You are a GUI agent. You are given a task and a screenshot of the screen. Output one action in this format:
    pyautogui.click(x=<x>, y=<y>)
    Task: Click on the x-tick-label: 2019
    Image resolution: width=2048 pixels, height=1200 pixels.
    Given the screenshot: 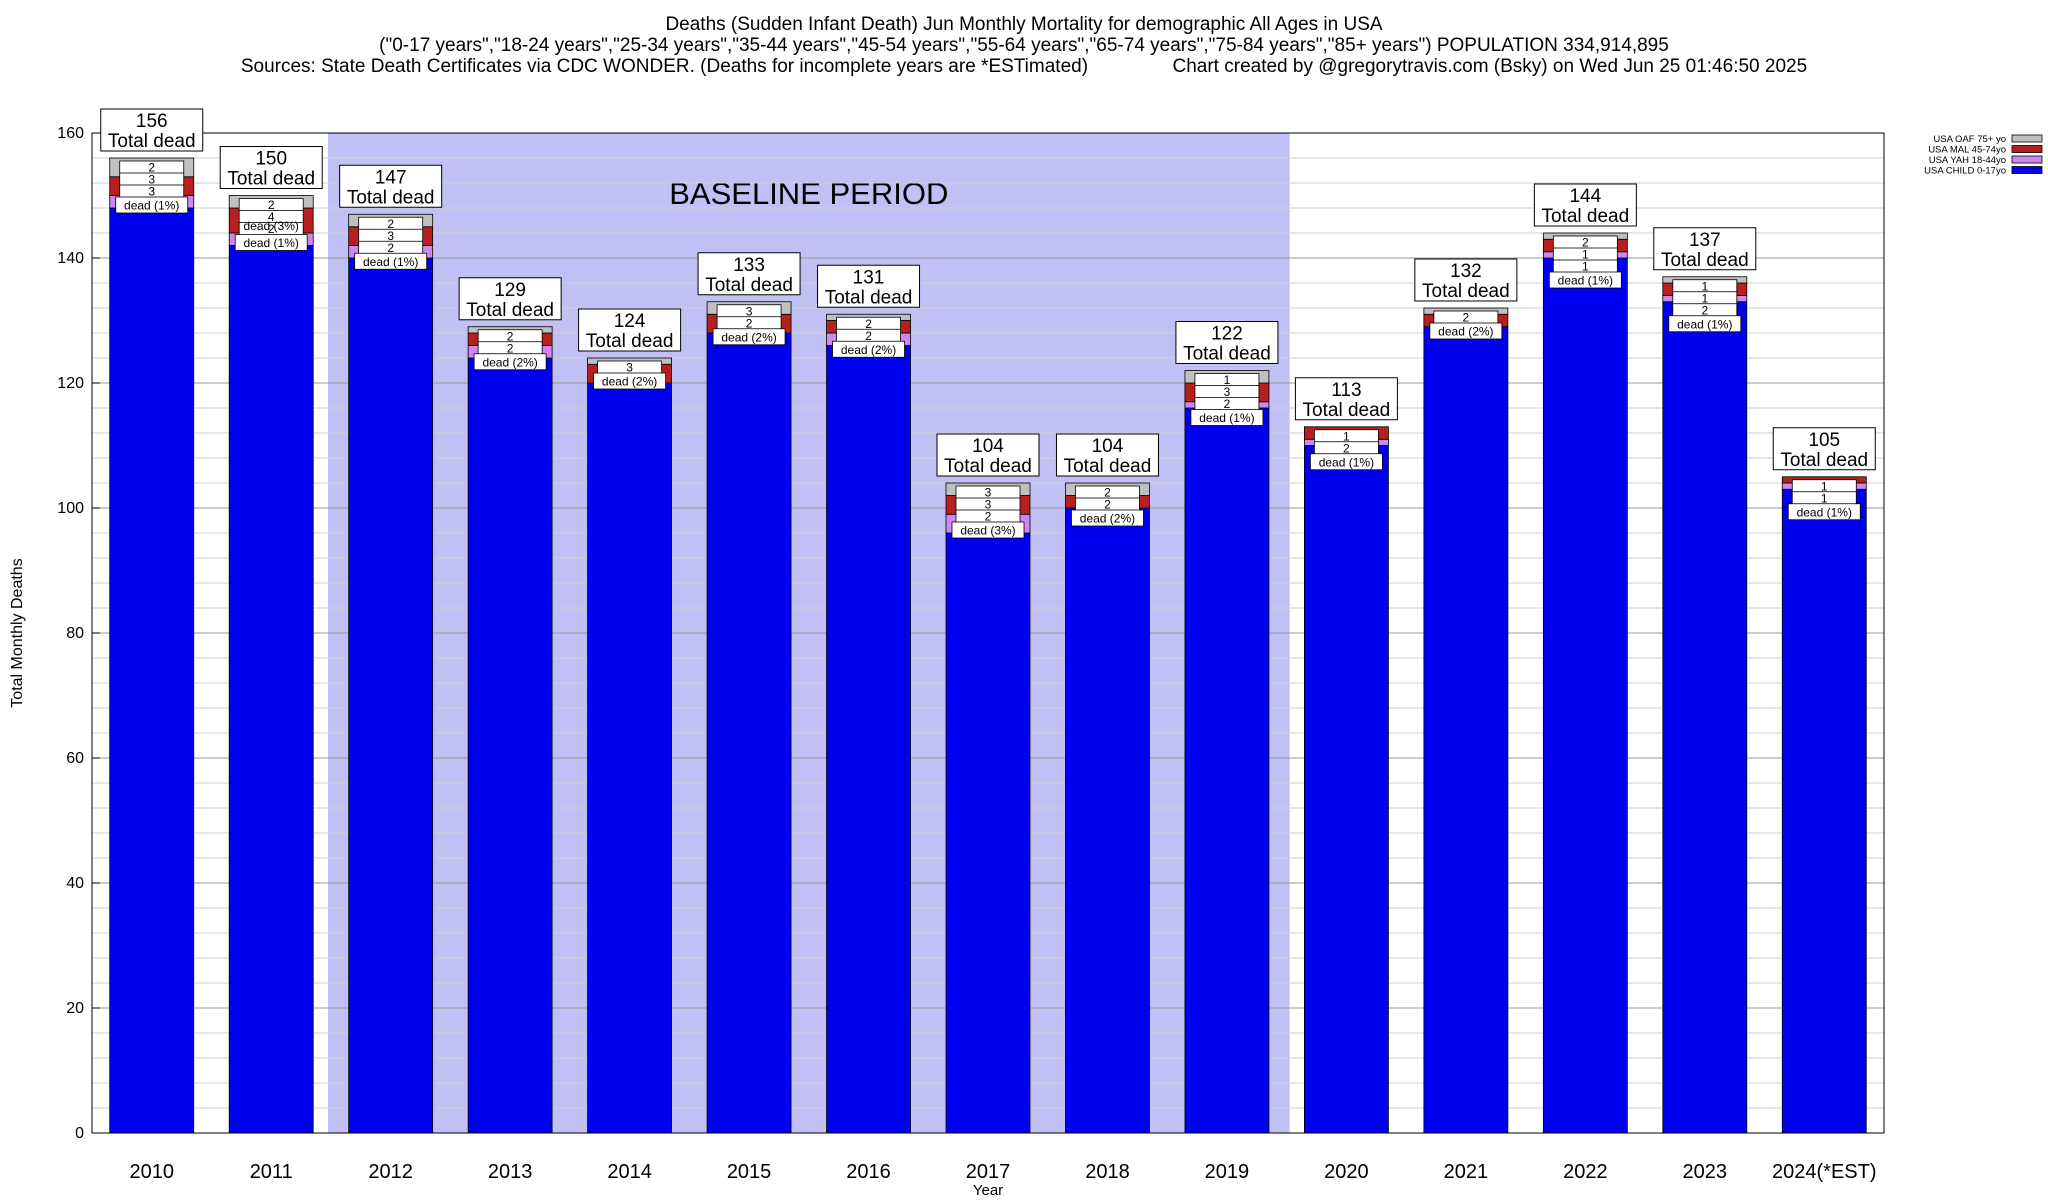 What is the action you would take?
    pyautogui.click(x=1227, y=1172)
    